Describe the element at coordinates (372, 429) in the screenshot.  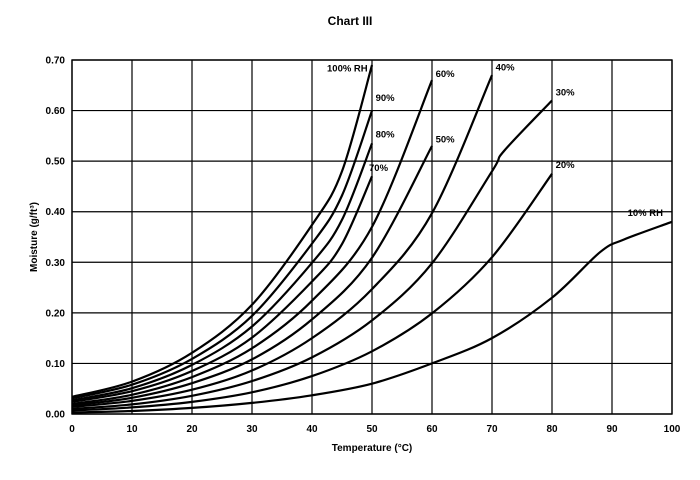
I see `x-tick-label: 50` at that location.